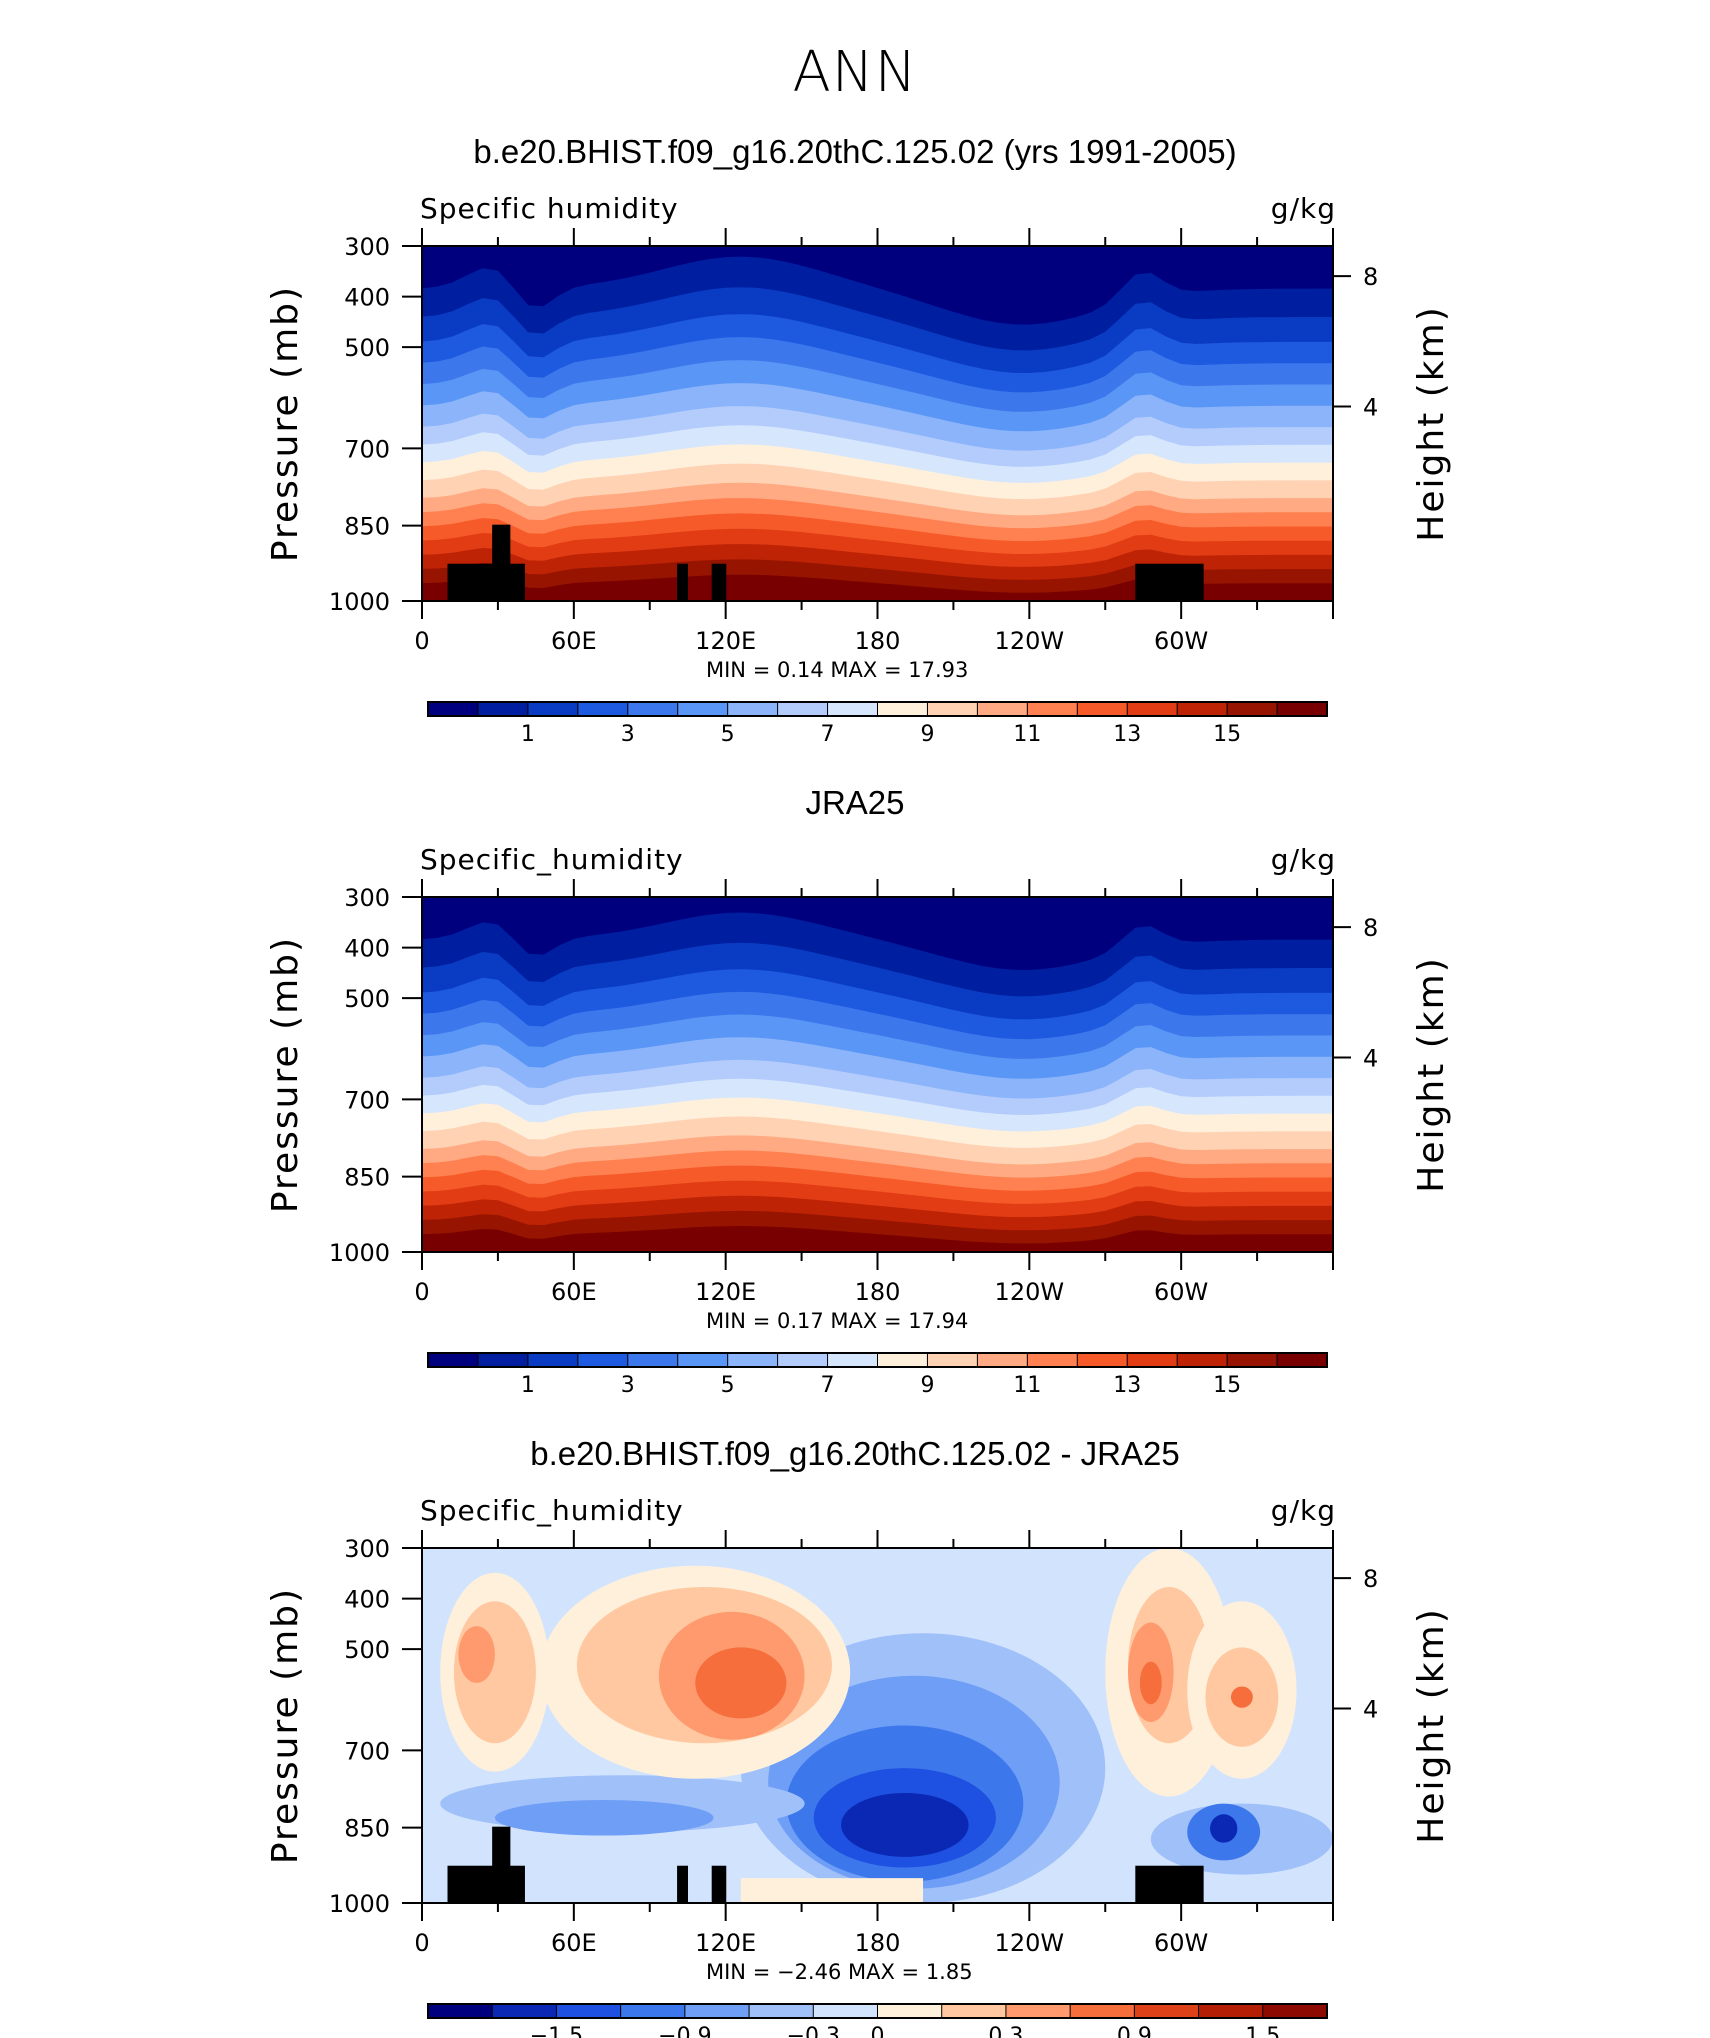 This screenshot has width=1710, height=2038. I want to click on panel-3-field, so click(877, 1725).